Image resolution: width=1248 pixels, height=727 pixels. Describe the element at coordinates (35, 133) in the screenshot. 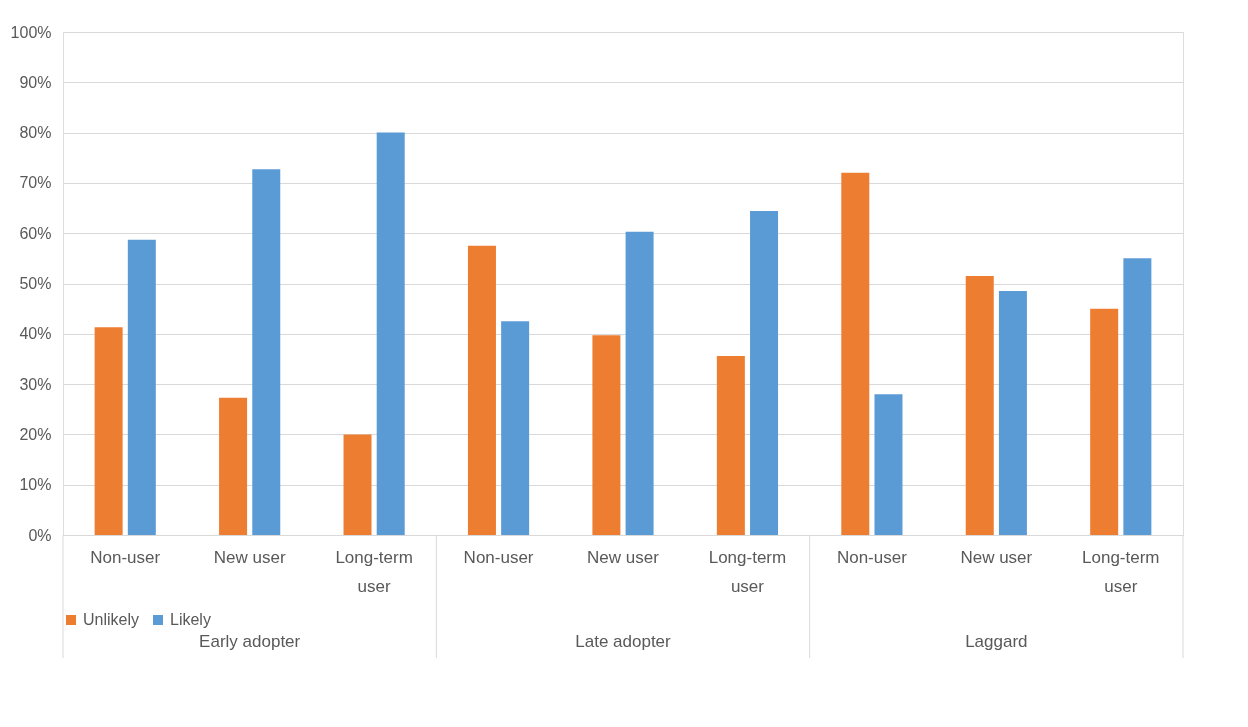

I see `y-tick-label: 80%` at that location.